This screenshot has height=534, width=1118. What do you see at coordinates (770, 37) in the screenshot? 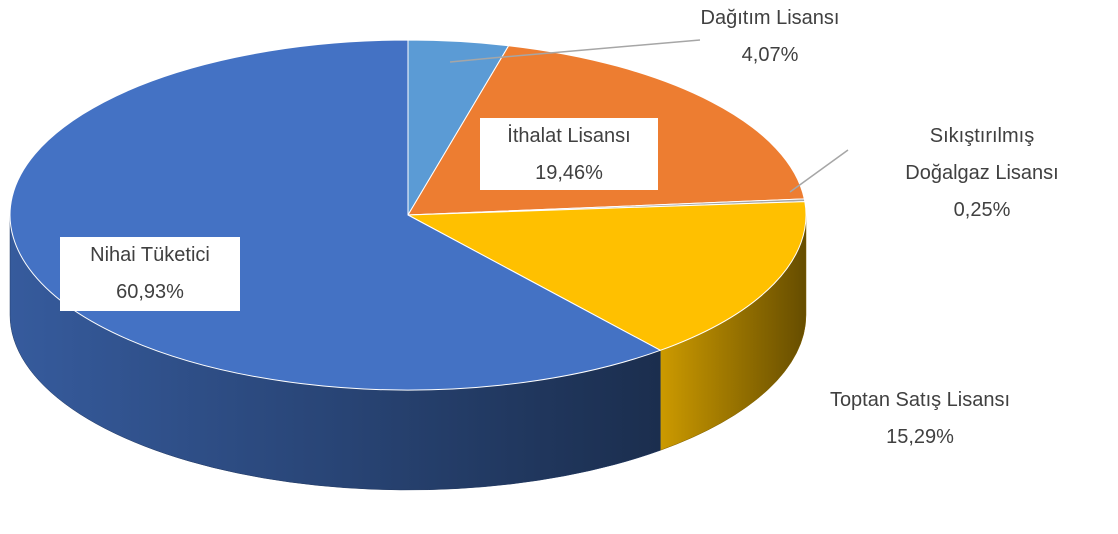
I see `slice-label: Dağıtım Lisansı 4,07%` at bounding box center [770, 37].